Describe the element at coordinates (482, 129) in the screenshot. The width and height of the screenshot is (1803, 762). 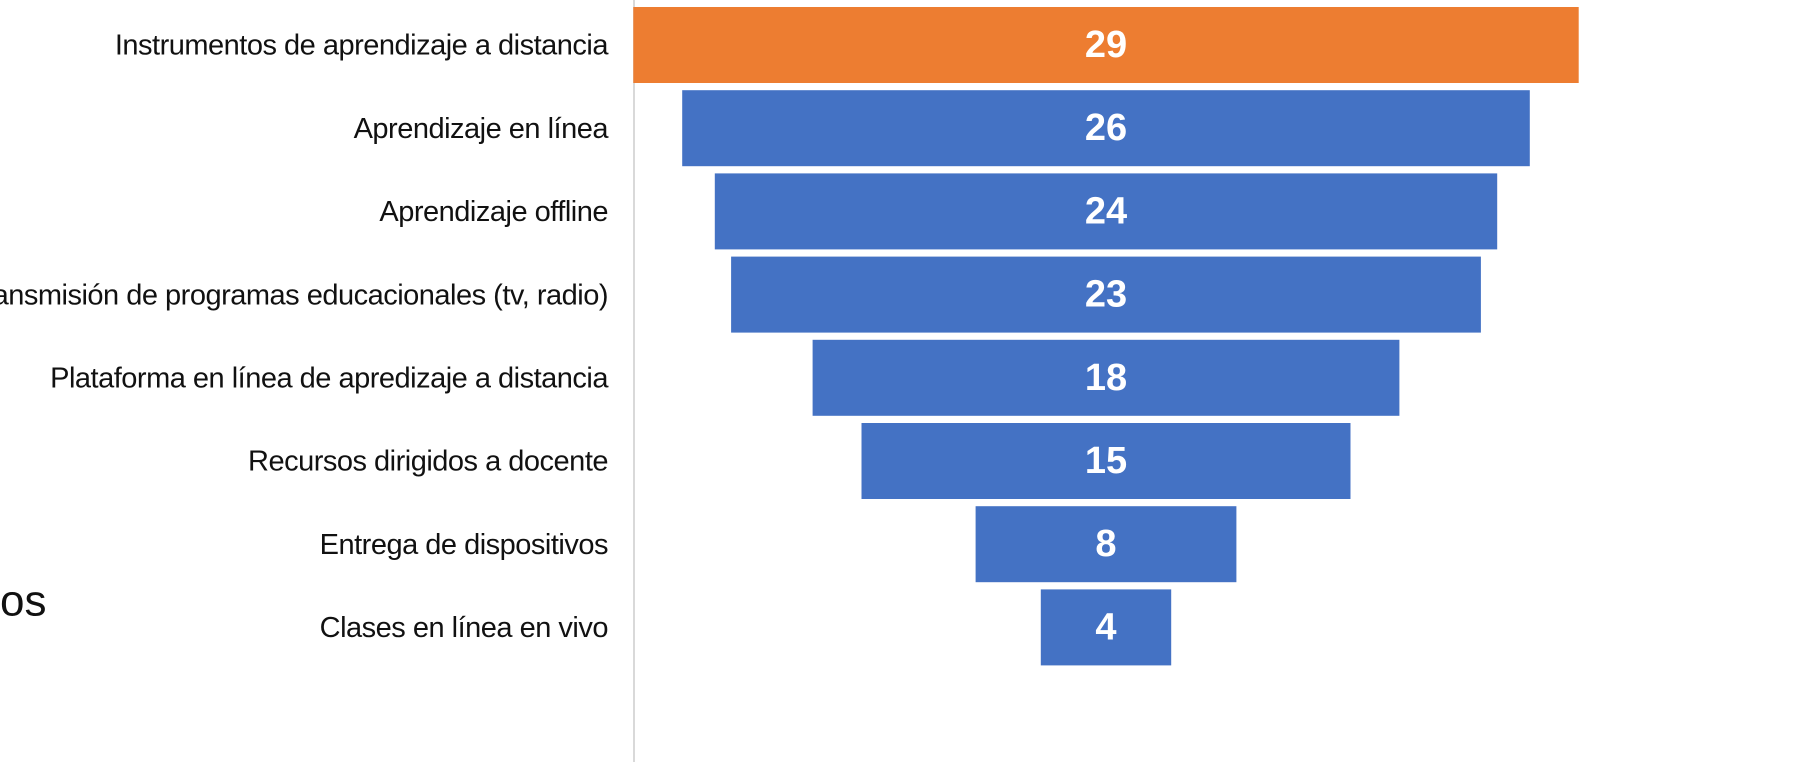
I see `category-label: Aprendizaje en línea` at that location.